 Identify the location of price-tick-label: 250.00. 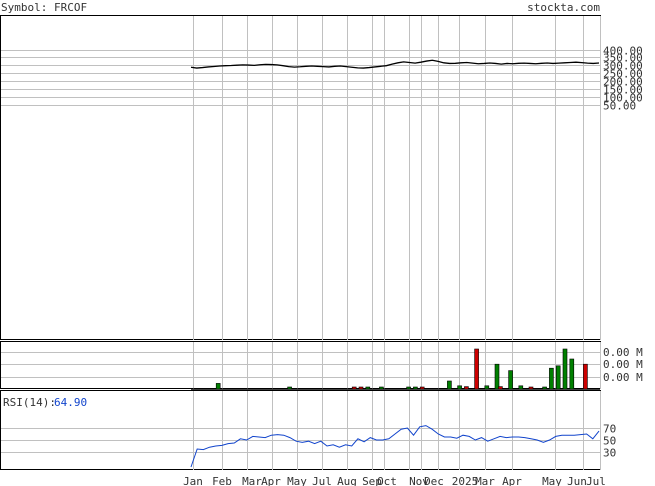
(623, 74).